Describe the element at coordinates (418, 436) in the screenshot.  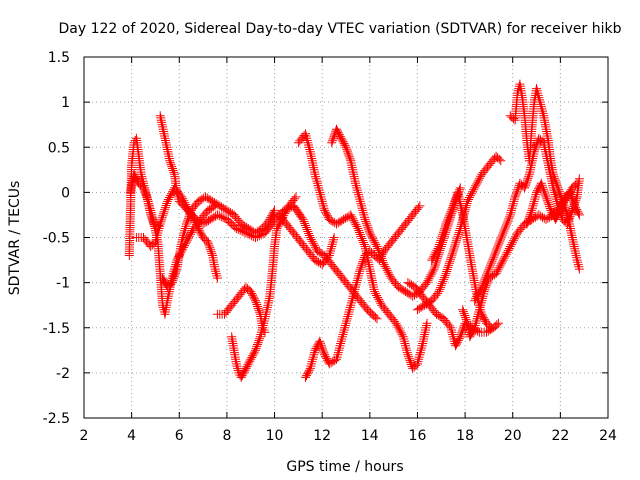
I see `x-tick-label: 16` at that location.